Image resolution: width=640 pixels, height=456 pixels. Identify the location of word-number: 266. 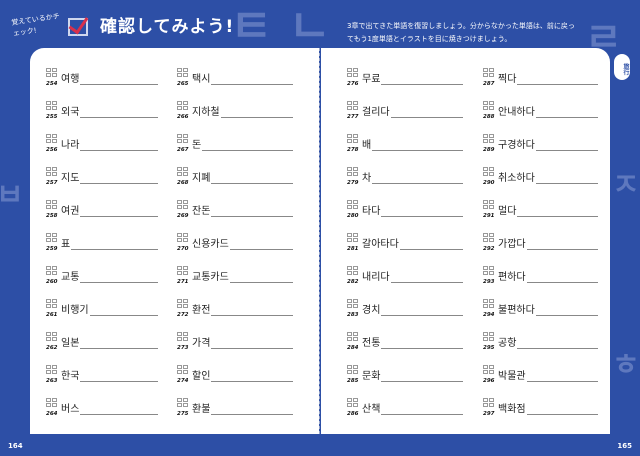
(183, 117).